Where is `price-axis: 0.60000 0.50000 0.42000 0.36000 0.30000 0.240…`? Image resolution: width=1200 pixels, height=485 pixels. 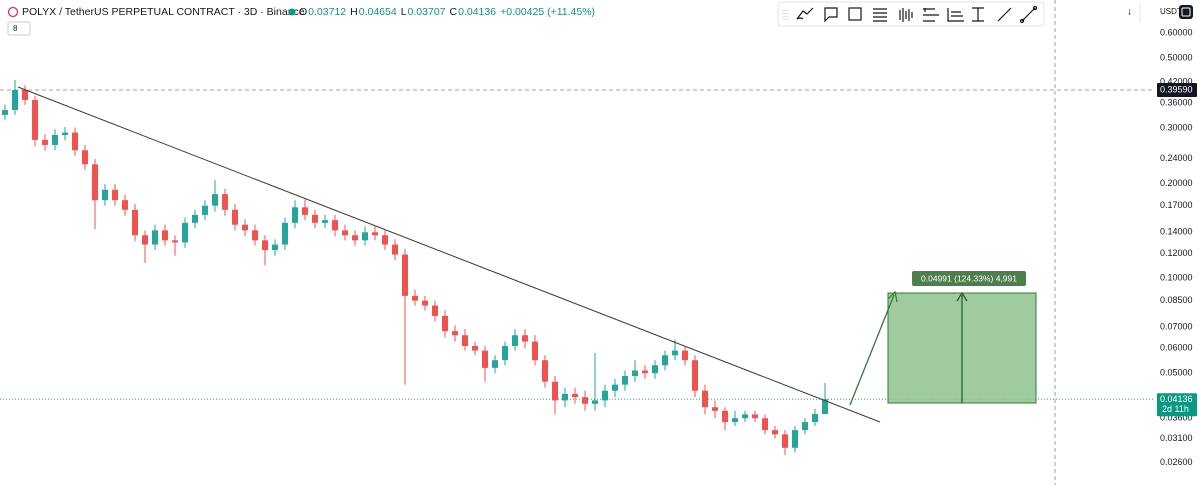
price-axis: 0.60000 0.50000 0.42000 0.36000 0.30000 0.240… is located at coordinates (1177, 247).